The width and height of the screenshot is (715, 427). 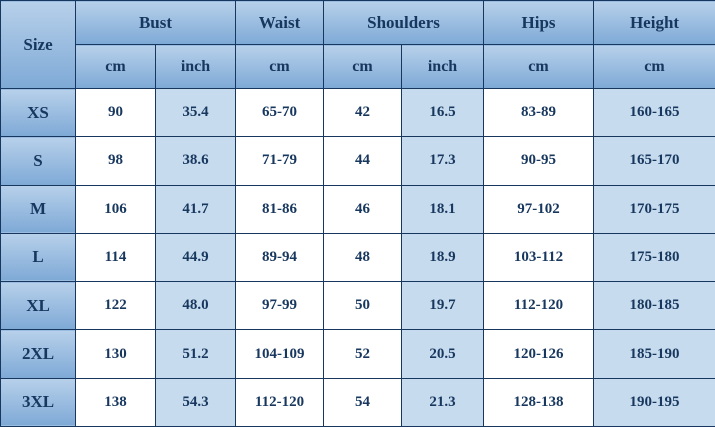 I want to click on cell-bust-cm: 106, so click(x=115, y=209).